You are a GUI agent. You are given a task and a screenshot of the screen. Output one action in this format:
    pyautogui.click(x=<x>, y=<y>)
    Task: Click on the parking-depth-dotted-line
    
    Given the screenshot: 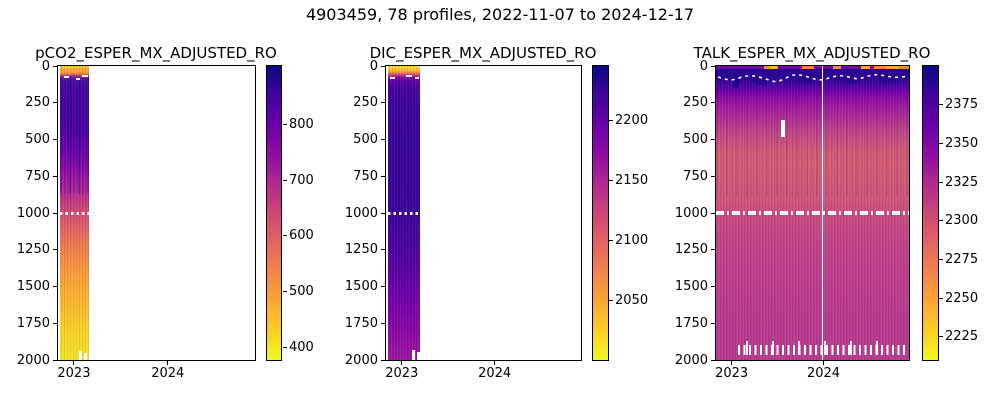 What is the action you would take?
    pyautogui.click(x=74, y=213)
    